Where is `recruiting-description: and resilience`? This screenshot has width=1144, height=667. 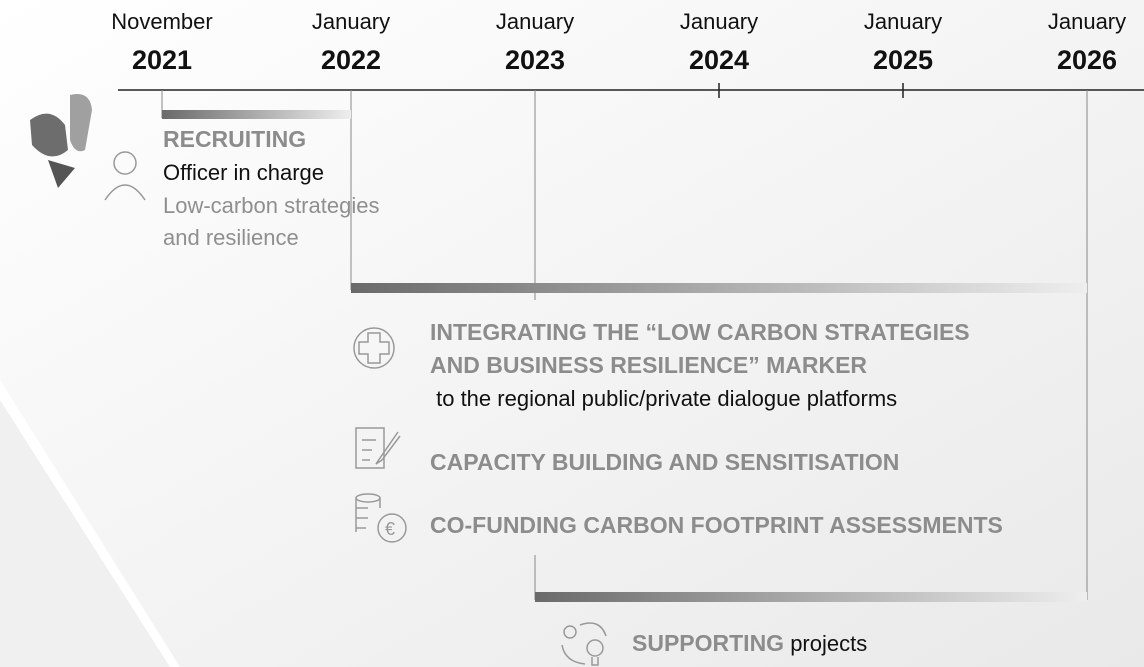 recruiting-description: and resilience is located at coordinates (231, 237).